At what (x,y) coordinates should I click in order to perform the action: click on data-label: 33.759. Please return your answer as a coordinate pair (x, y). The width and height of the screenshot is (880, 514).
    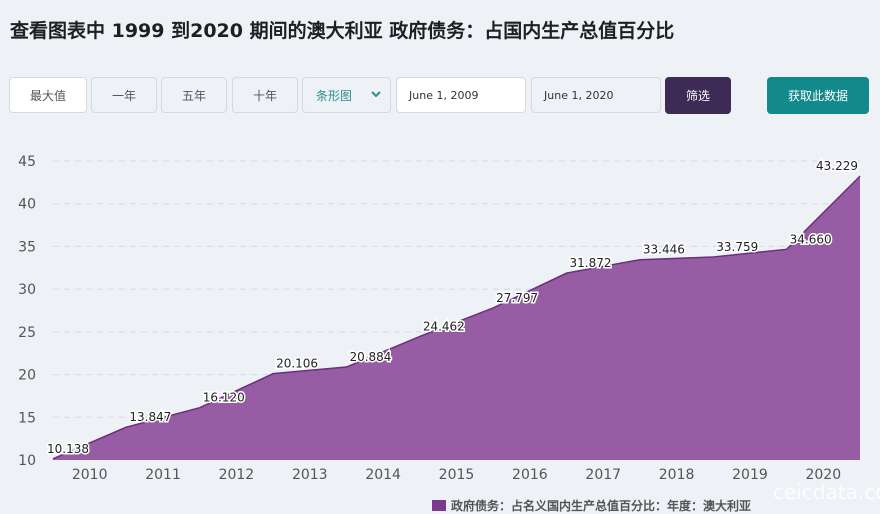
    Looking at the image, I should click on (737, 247).